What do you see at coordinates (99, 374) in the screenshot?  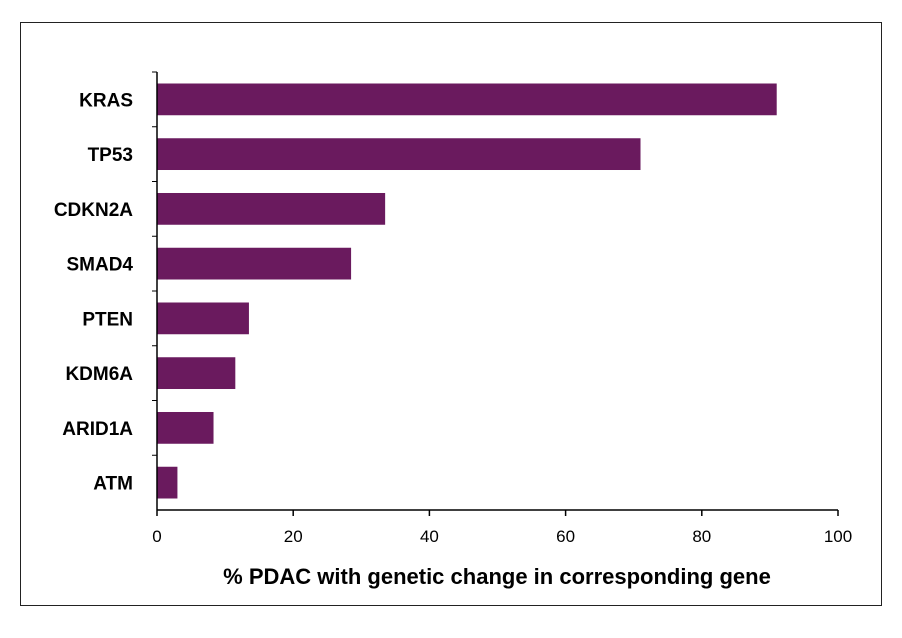 I see `category-label-kdm6a: KDM6A` at bounding box center [99, 374].